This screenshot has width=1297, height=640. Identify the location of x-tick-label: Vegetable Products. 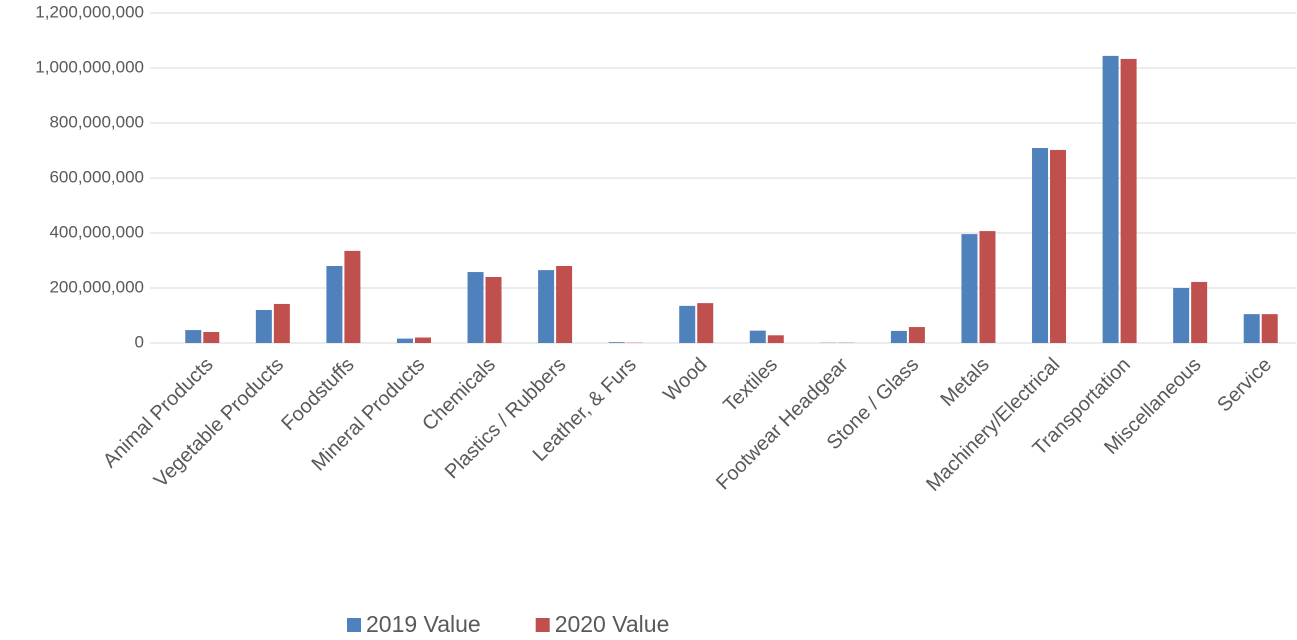
(219, 423).